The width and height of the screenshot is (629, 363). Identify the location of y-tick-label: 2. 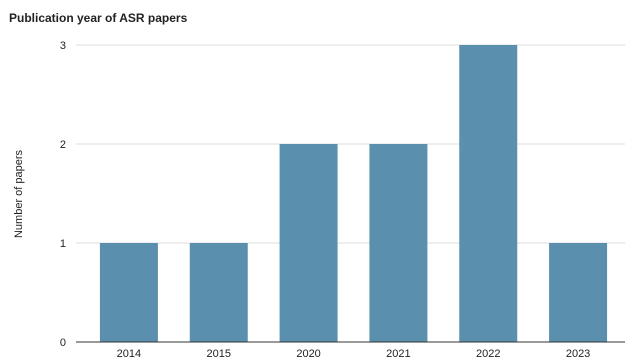
(63, 145).